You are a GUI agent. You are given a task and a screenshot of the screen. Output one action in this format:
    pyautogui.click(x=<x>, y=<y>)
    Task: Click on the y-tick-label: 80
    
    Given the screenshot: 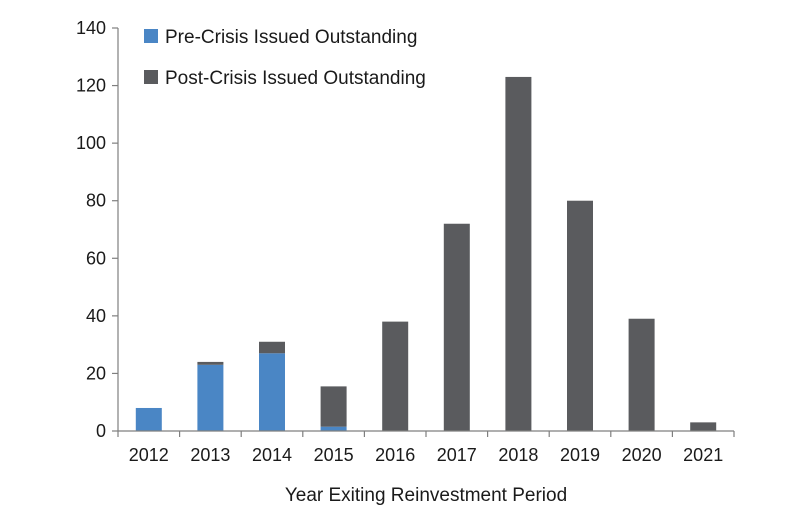 What is the action you would take?
    pyautogui.click(x=96, y=201)
    